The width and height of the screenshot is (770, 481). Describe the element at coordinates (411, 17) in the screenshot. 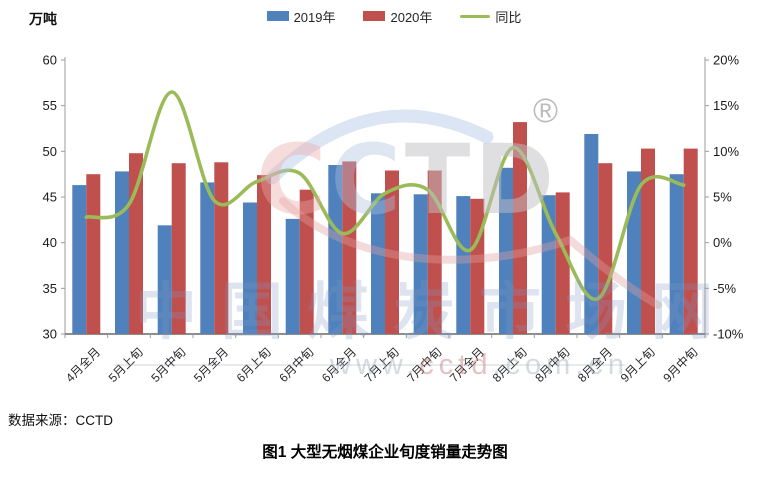

I see `legend-label-2020: 2020年` at that location.